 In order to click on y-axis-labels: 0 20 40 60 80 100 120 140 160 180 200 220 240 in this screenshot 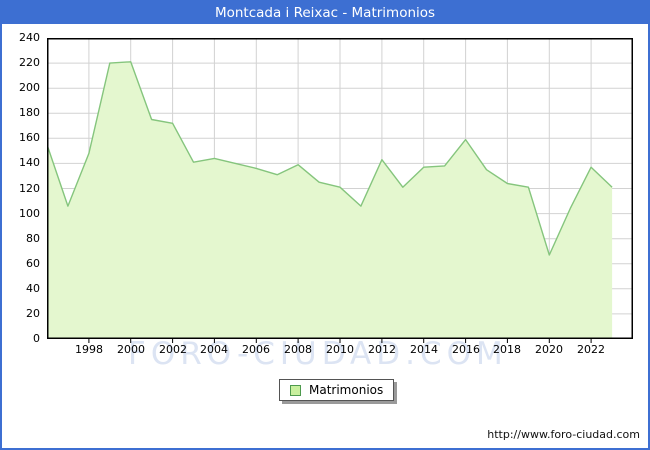, I will do `click(21, 225)`.